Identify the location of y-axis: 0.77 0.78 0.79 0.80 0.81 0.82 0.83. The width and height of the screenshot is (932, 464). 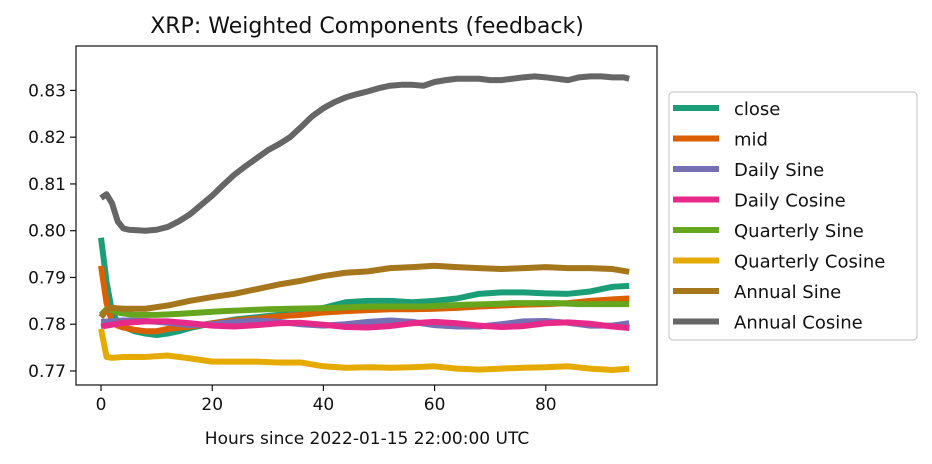
(52, 231).